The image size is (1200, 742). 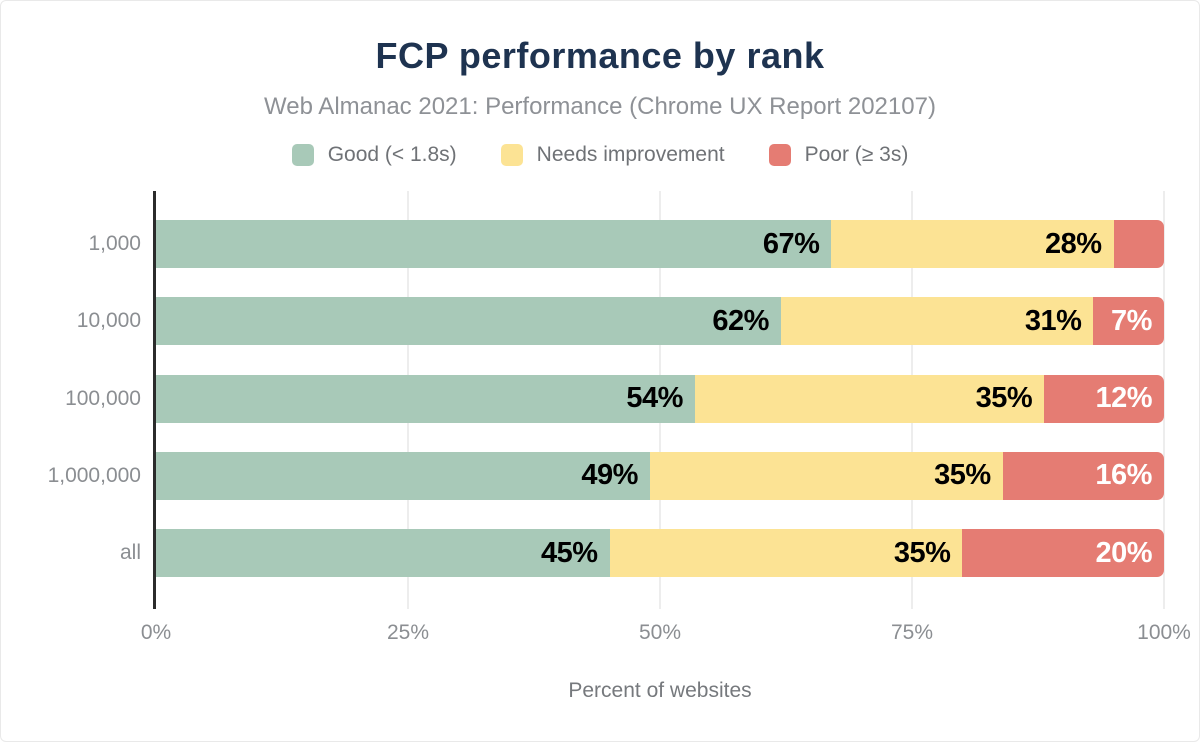 I want to click on y-axis-label: 10,000, so click(x=108, y=321).